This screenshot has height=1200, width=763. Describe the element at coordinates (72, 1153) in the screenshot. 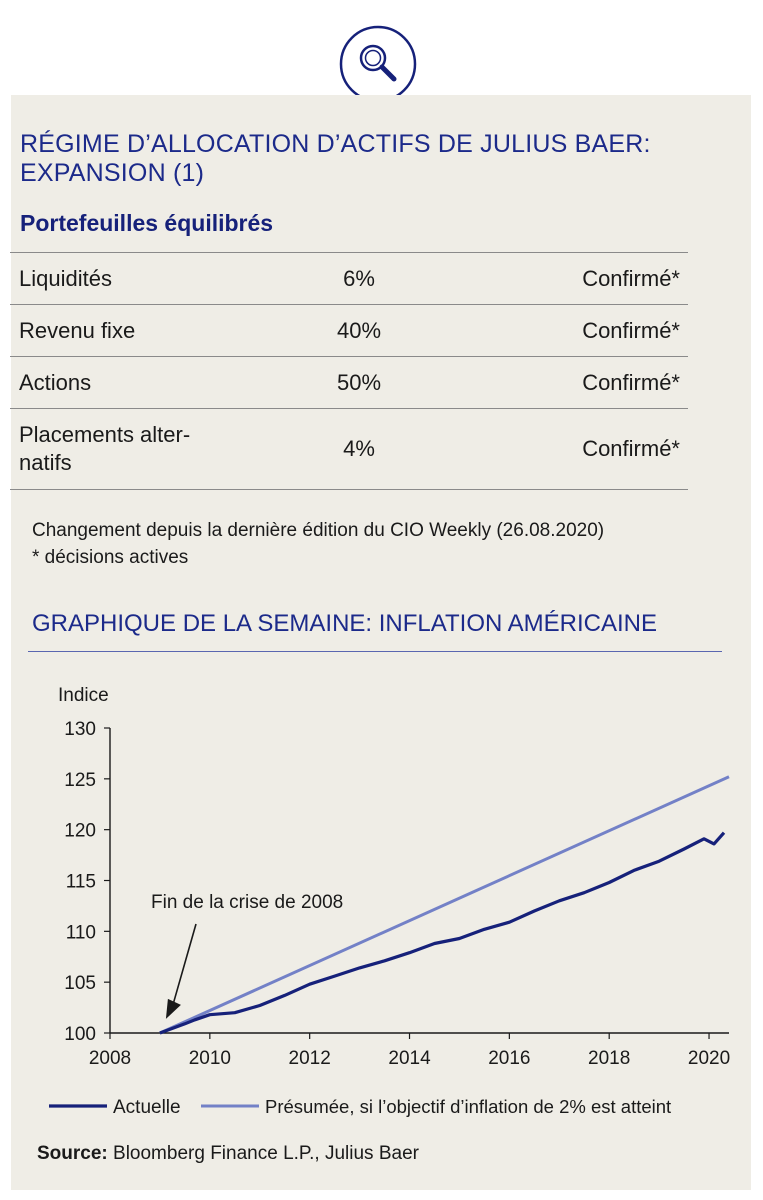

I see `source-label: Source:` at that location.